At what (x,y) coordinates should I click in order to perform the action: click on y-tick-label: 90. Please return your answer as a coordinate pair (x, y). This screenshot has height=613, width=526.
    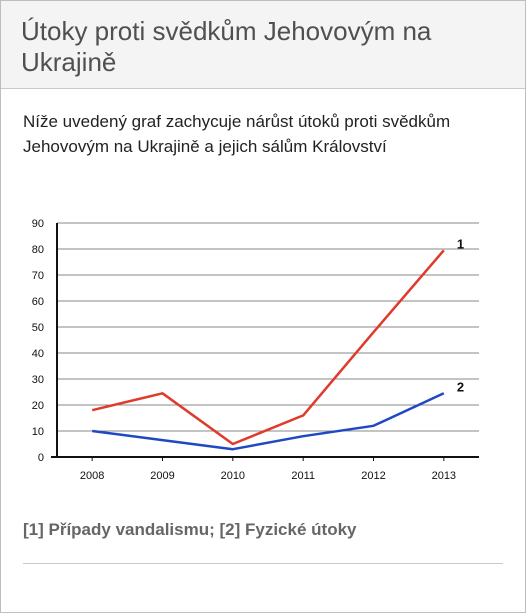
    Looking at the image, I should click on (38, 224).